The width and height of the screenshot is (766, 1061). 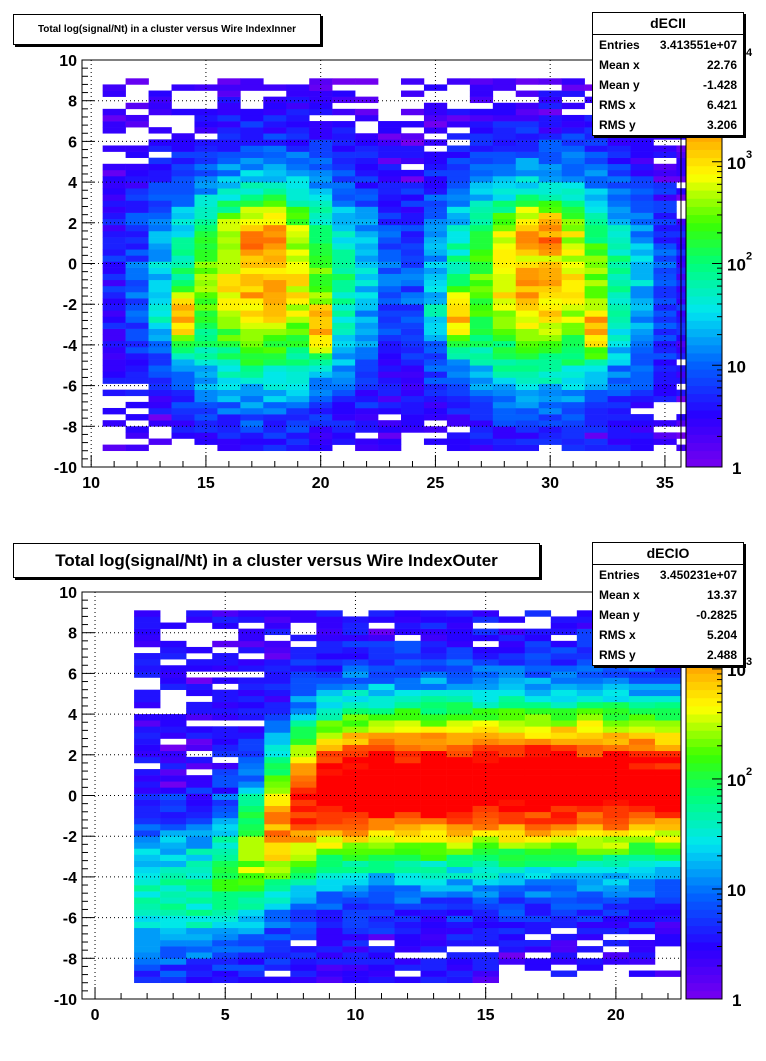 I want to click on color-bar-step, so click(x=704, y=873).